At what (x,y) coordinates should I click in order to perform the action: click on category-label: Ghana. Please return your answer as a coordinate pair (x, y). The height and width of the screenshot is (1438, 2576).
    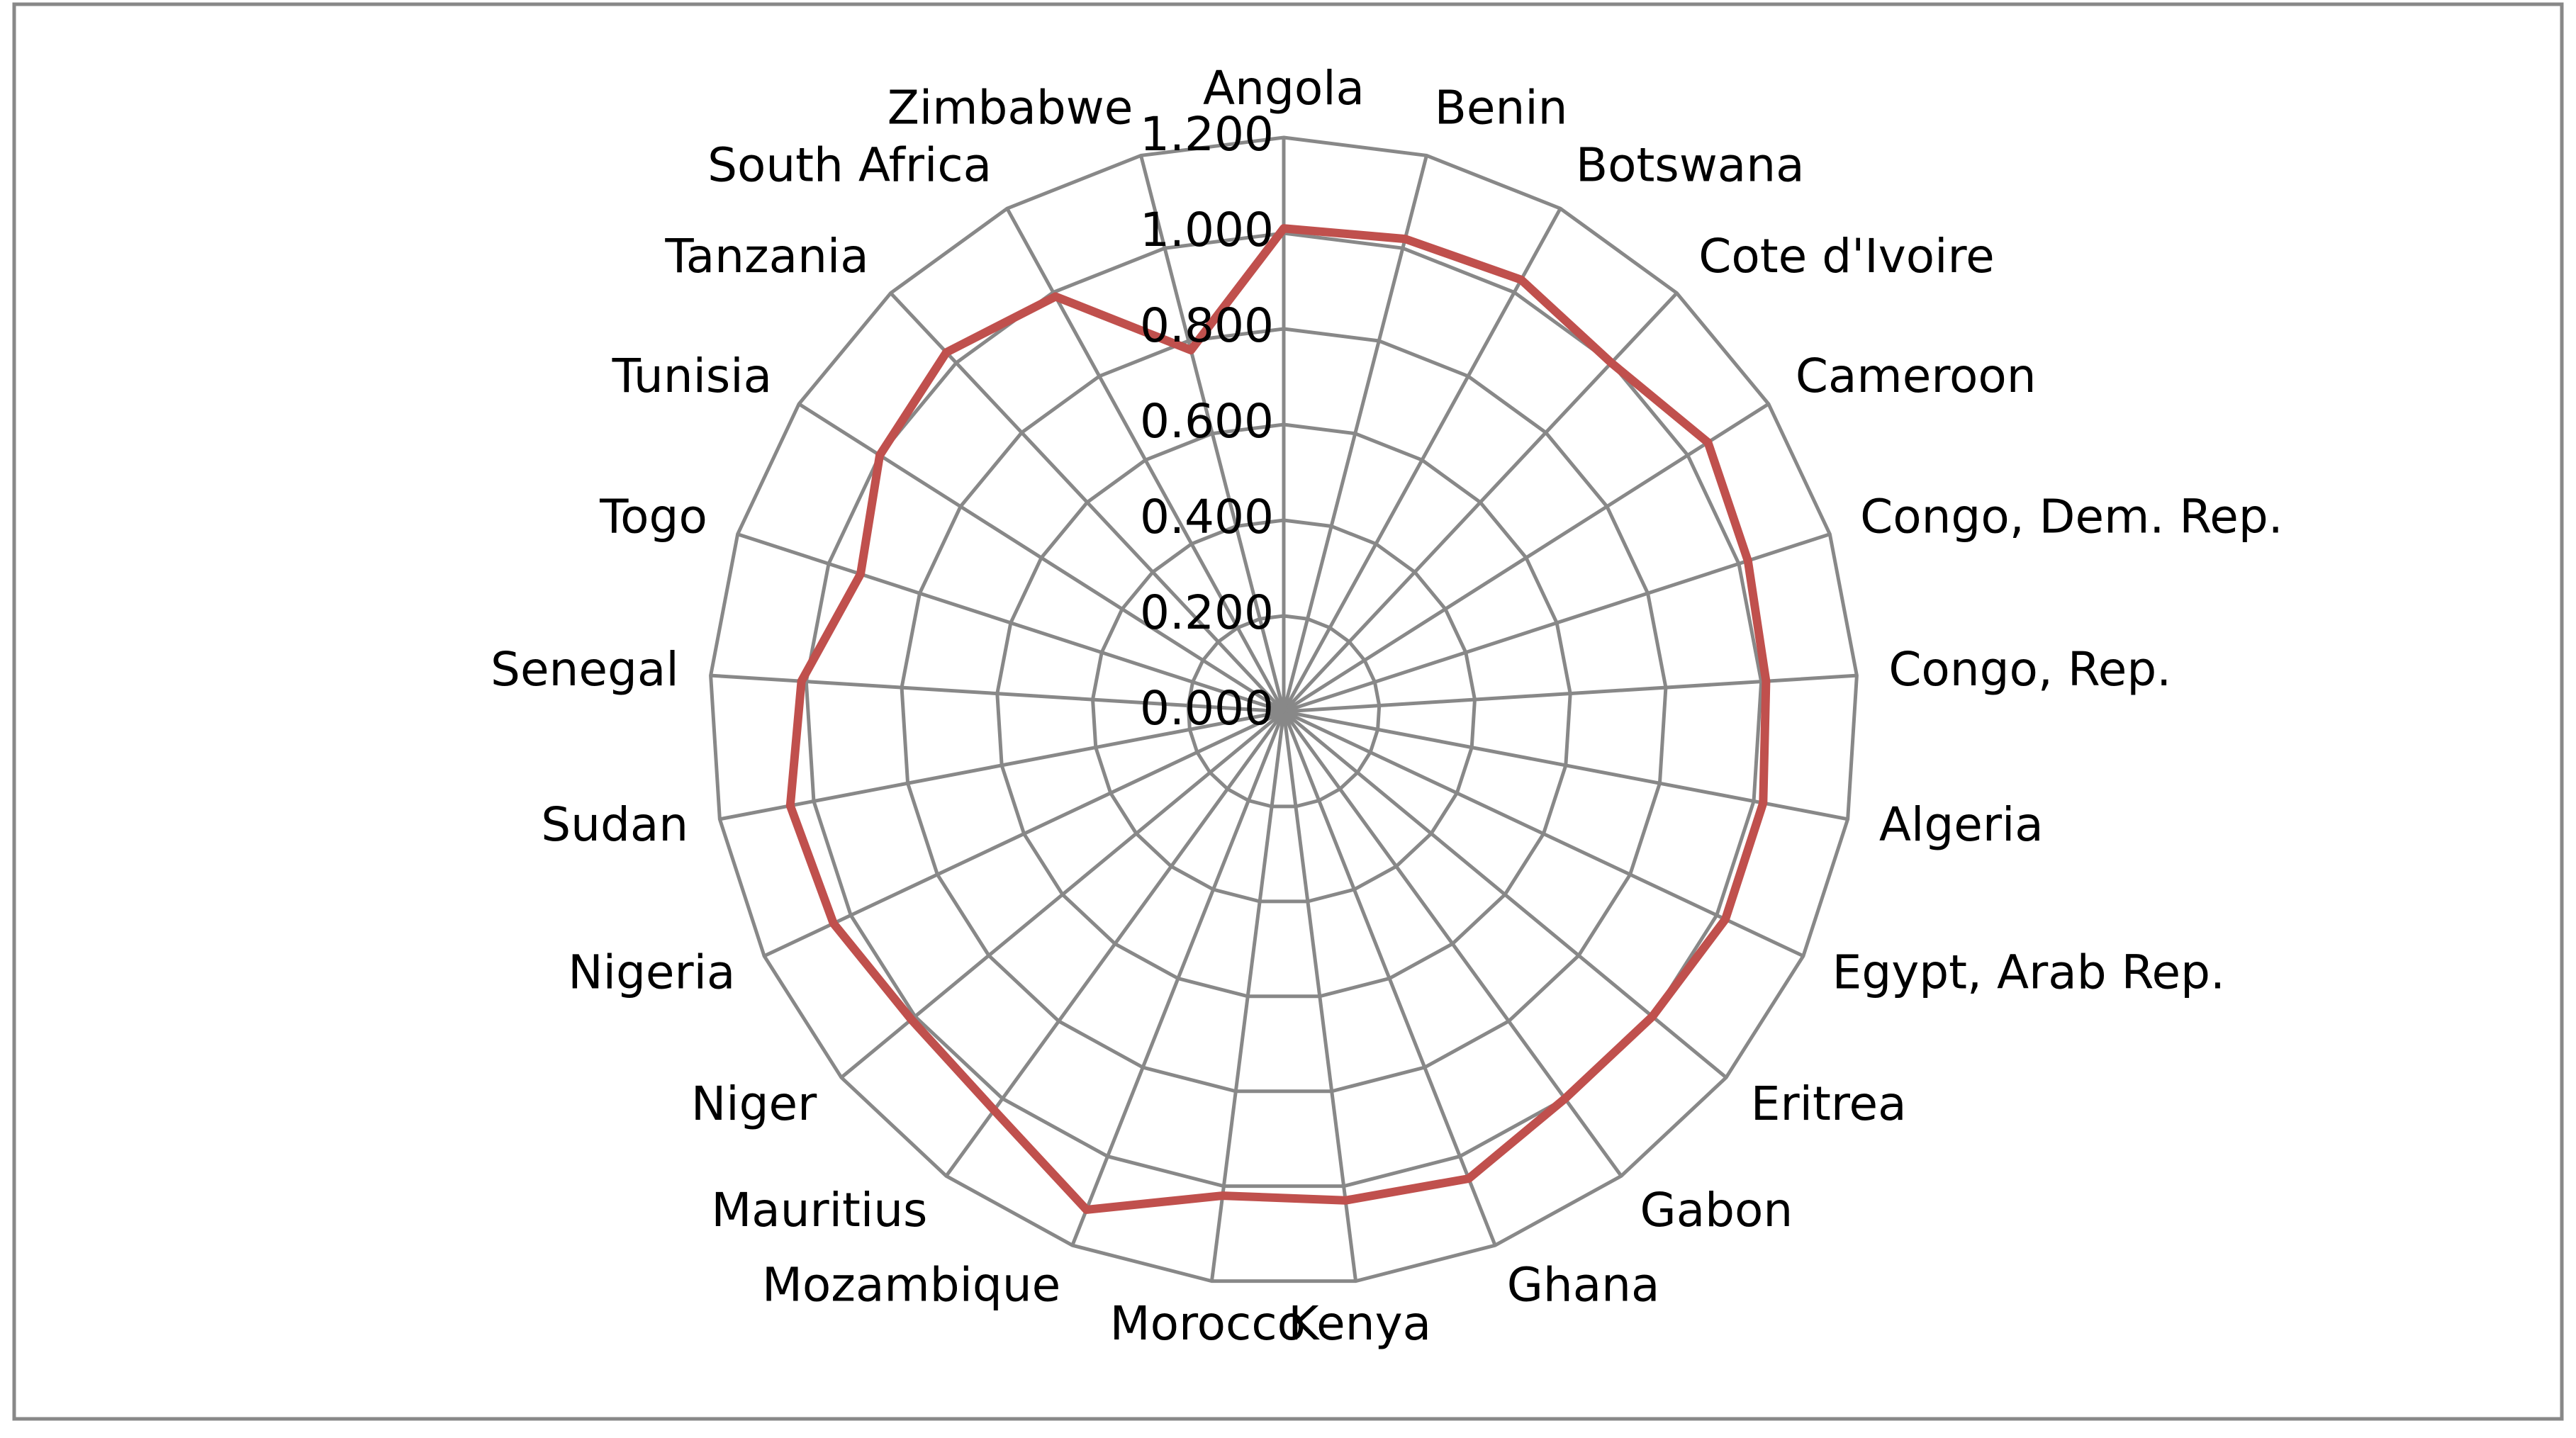
    Looking at the image, I should click on (1583, 1285).